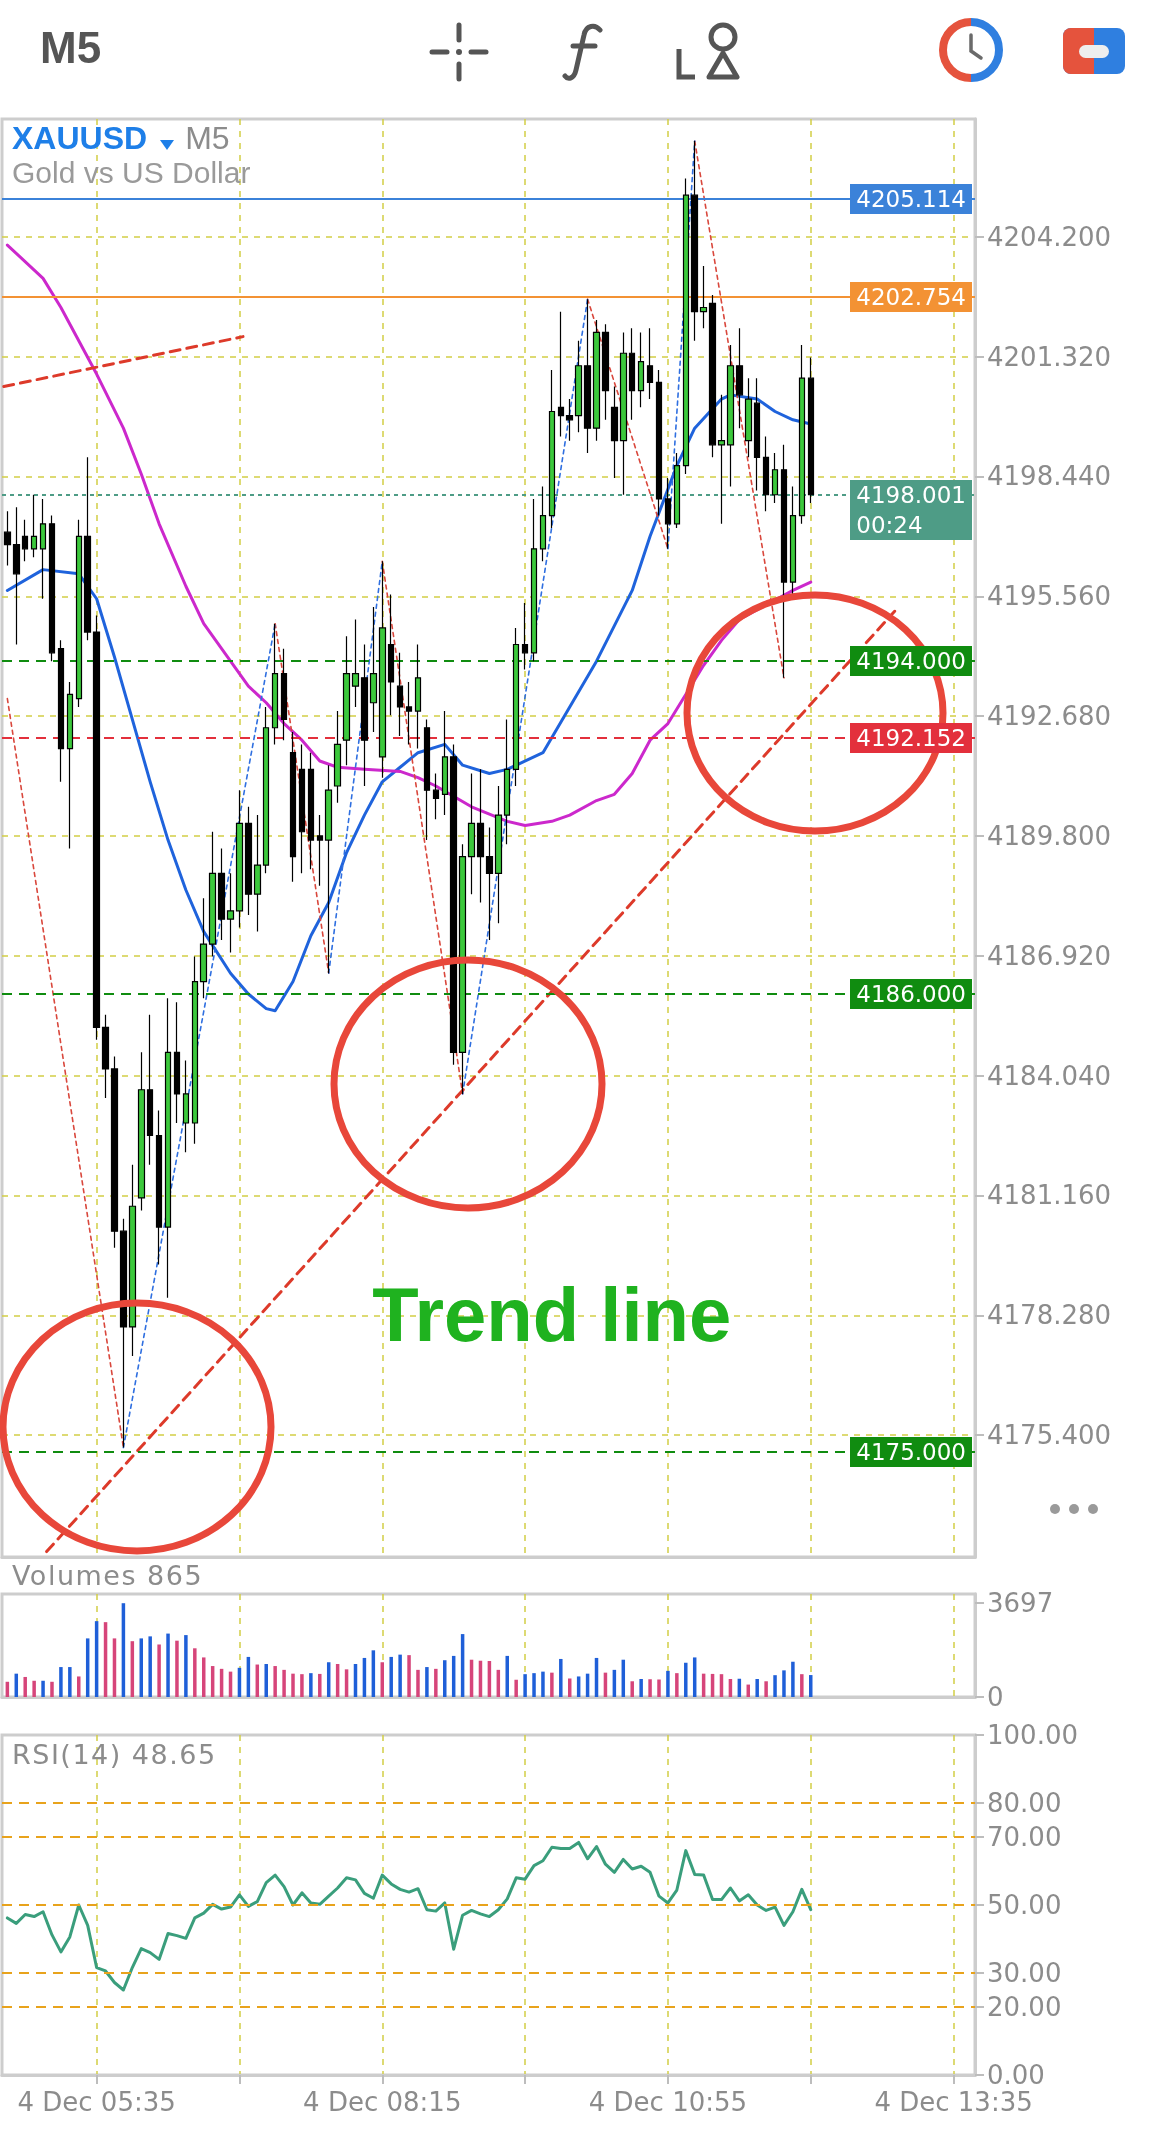  Describe the element at coordinates (71, 48) in the screenshot. I see `text: M5` at that location.